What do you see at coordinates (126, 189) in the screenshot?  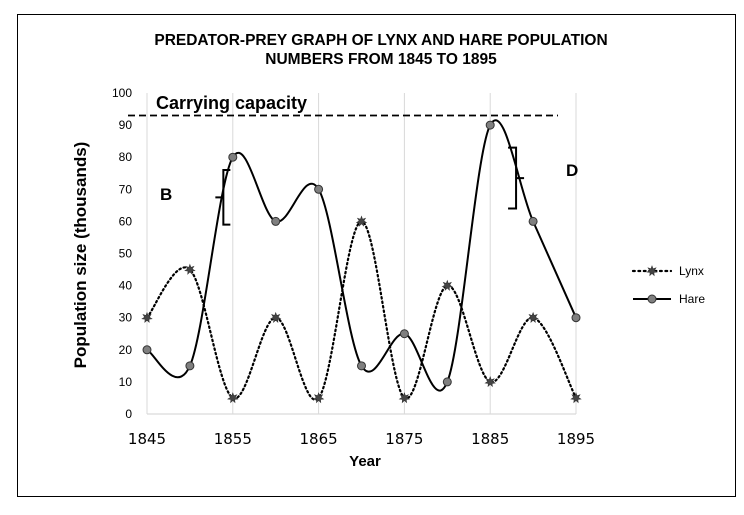 I see `y-tick-label: 70` at bounding box center [126, 189].